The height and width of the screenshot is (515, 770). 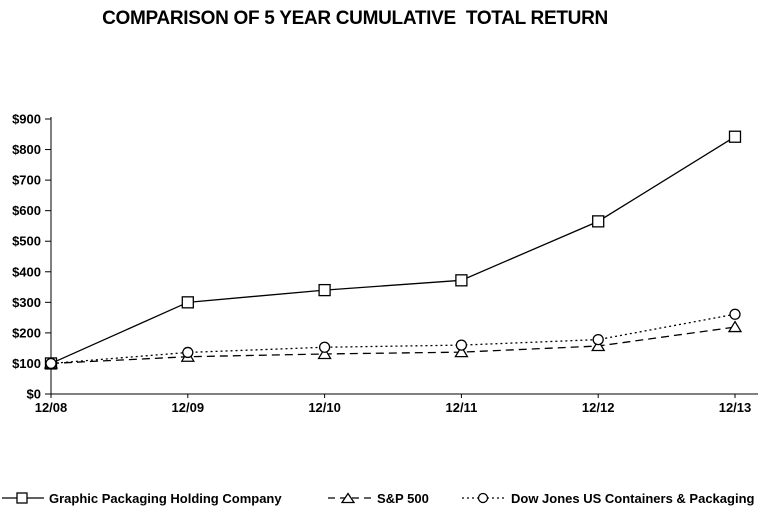 I want to click on y-axis-tick-label: $900, so click(x=26, y=119).